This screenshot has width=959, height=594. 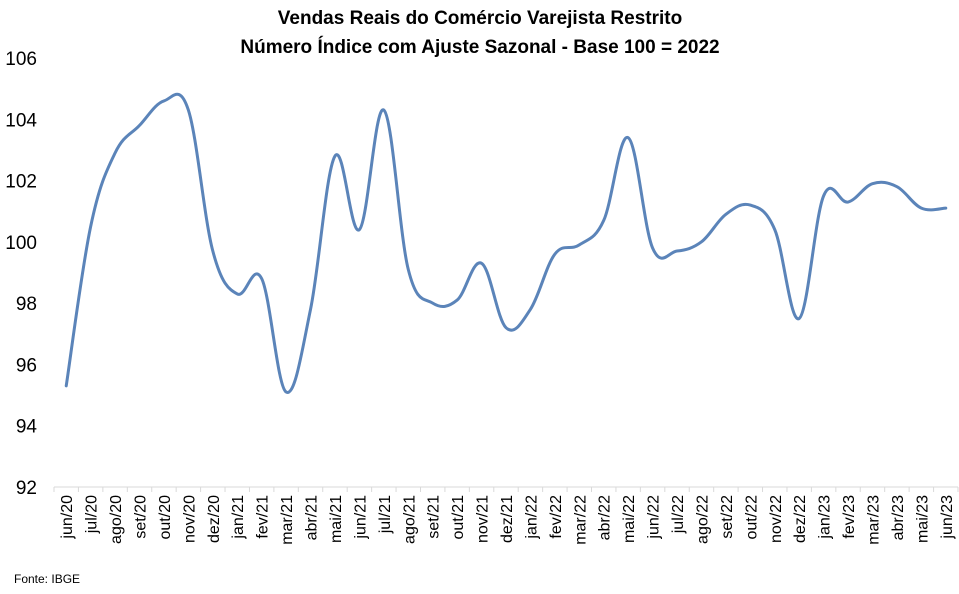 What do you see at coordinates (21, 274) in the screenshot?
I see `y-axis-ticks: 92 94 96 98 100 102 104 106` at bounding box center [21, 274].